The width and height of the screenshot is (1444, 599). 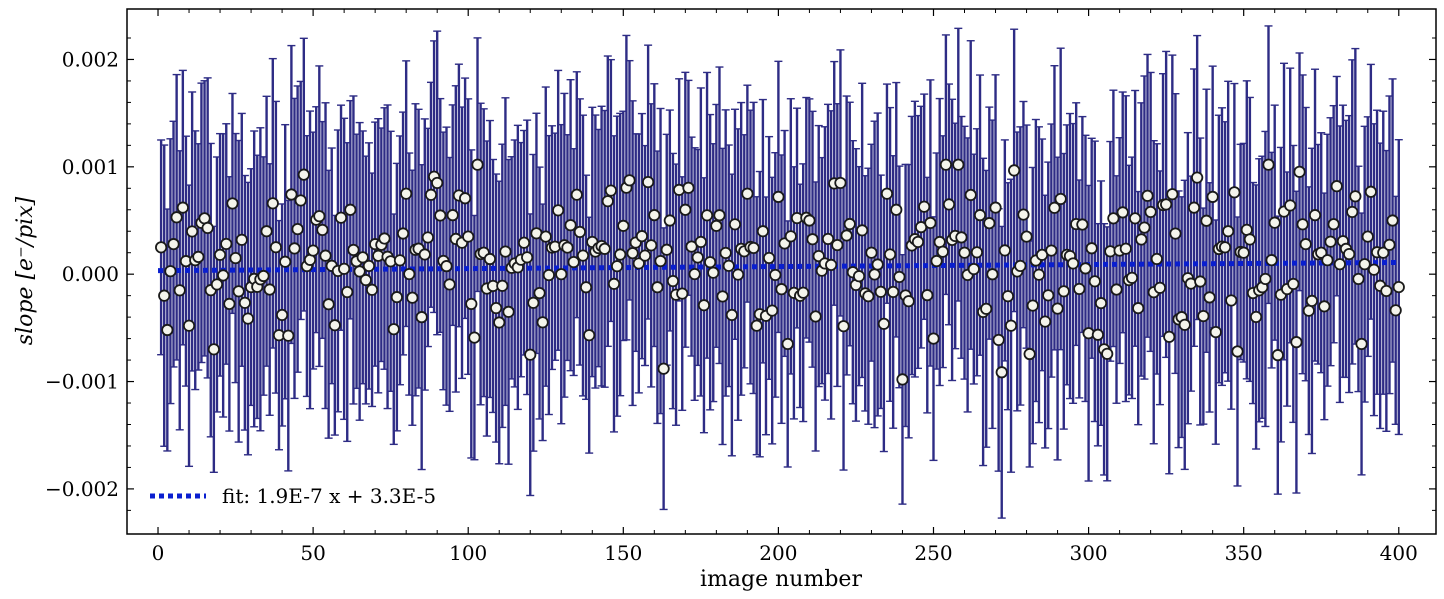 I want to click on y-tick-label: 0.002, so click(x=90, y=59).